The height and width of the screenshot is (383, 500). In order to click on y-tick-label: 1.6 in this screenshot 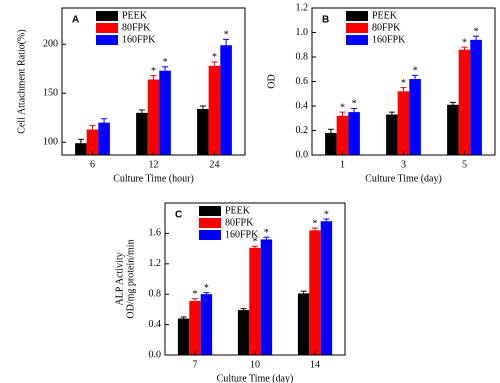, I will do `click(155, 233)`.